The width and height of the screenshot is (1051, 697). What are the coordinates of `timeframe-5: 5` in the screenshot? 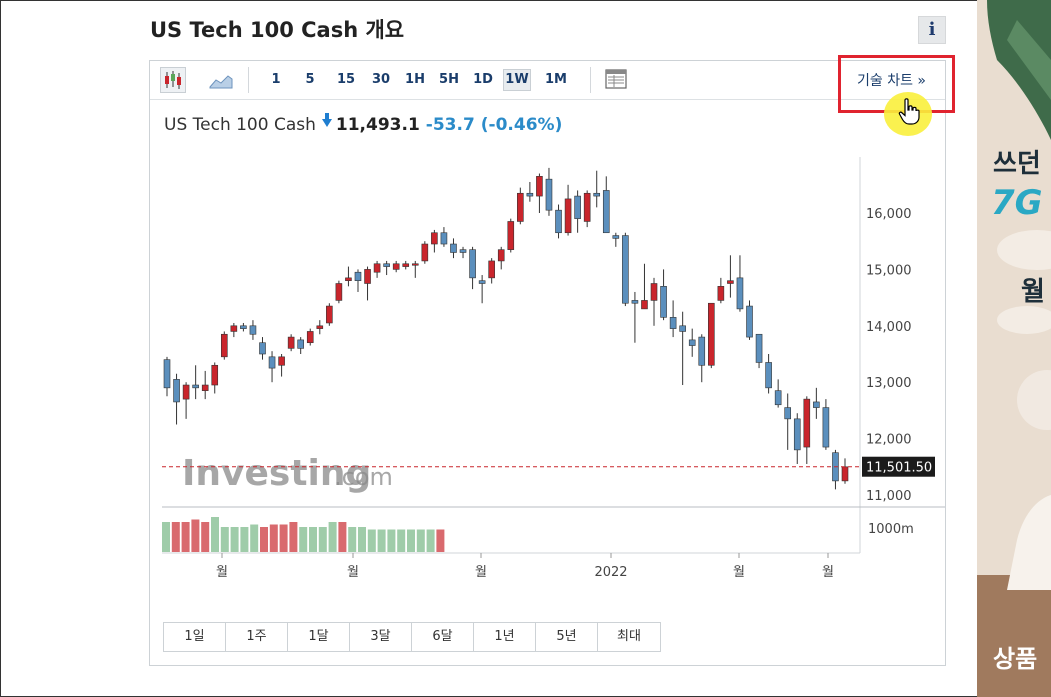 It's located at (310, 79).